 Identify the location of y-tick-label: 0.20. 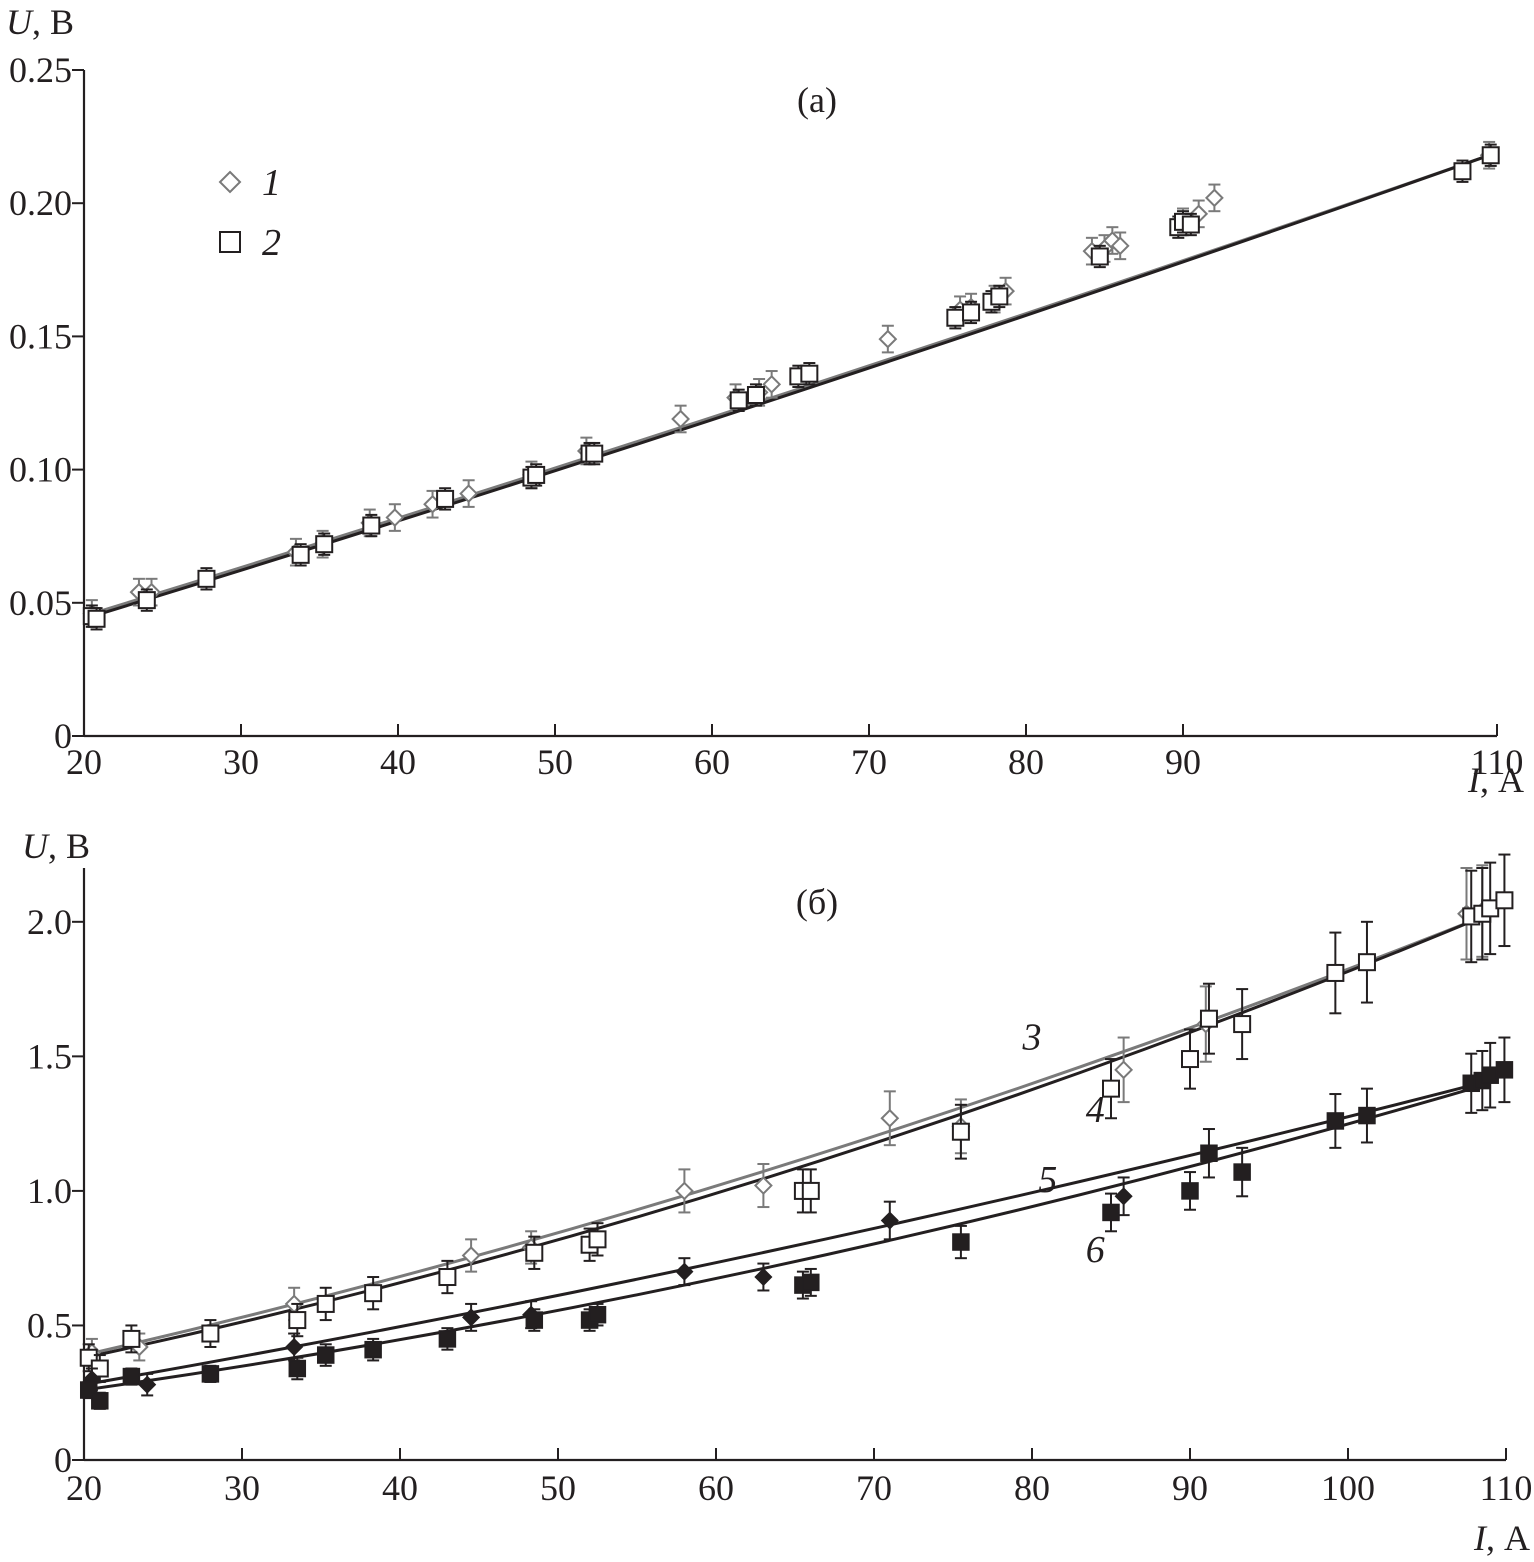
(40, 203).